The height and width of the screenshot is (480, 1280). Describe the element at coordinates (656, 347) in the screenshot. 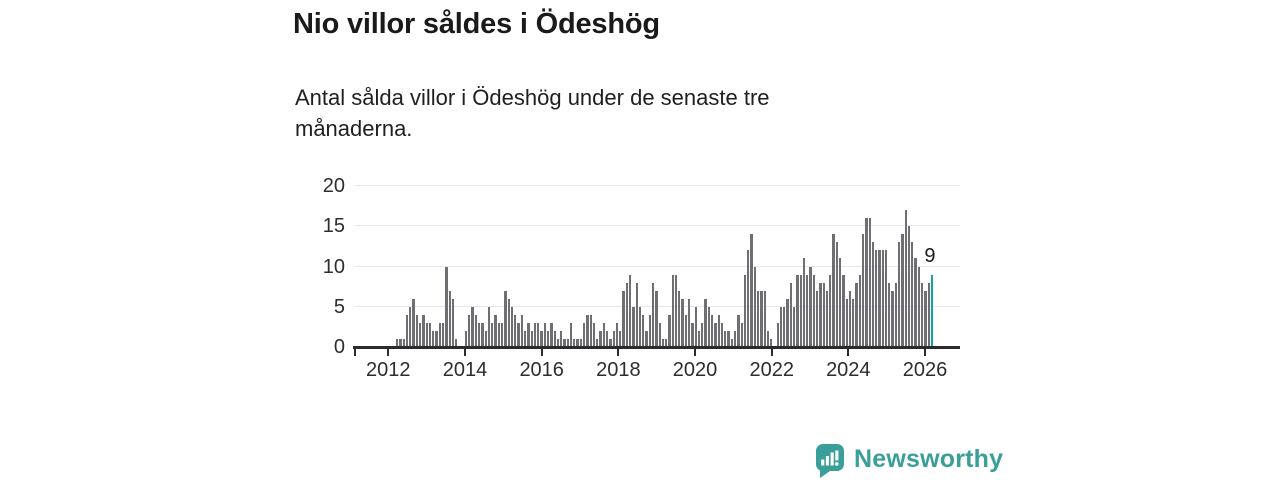

I see `x-axis-line` at that location.